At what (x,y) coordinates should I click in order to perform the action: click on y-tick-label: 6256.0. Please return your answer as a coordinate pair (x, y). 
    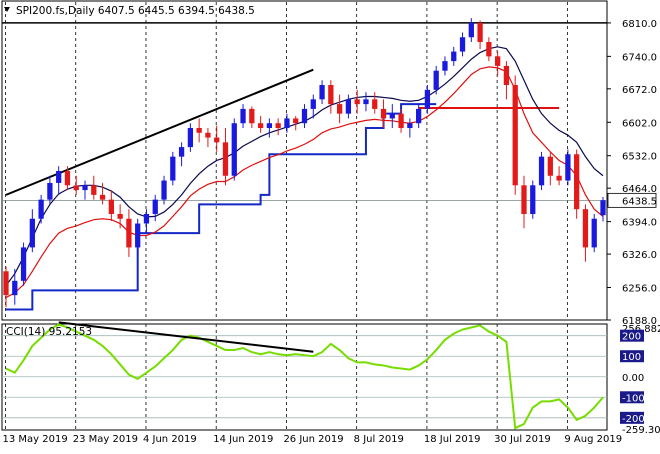
    Looking at the image, I should click on (639, 289).